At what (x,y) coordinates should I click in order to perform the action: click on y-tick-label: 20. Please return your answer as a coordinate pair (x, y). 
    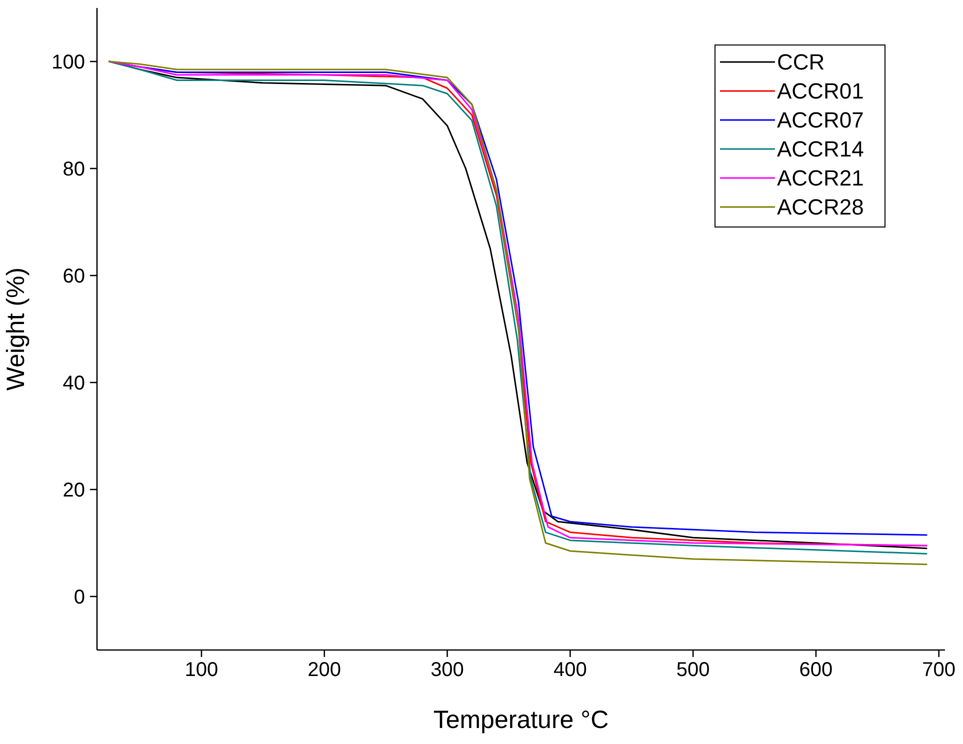
    Looking at the image, I should click on (73, 491).